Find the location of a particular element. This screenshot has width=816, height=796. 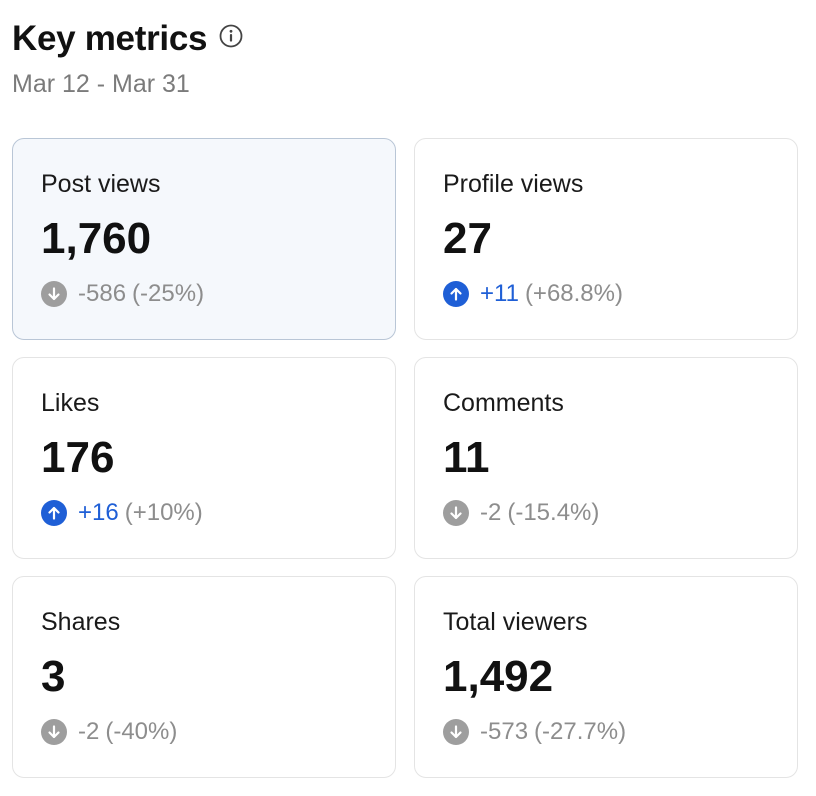

metric-change: -2 (-15.4%) is located at coordinates (620, 513).